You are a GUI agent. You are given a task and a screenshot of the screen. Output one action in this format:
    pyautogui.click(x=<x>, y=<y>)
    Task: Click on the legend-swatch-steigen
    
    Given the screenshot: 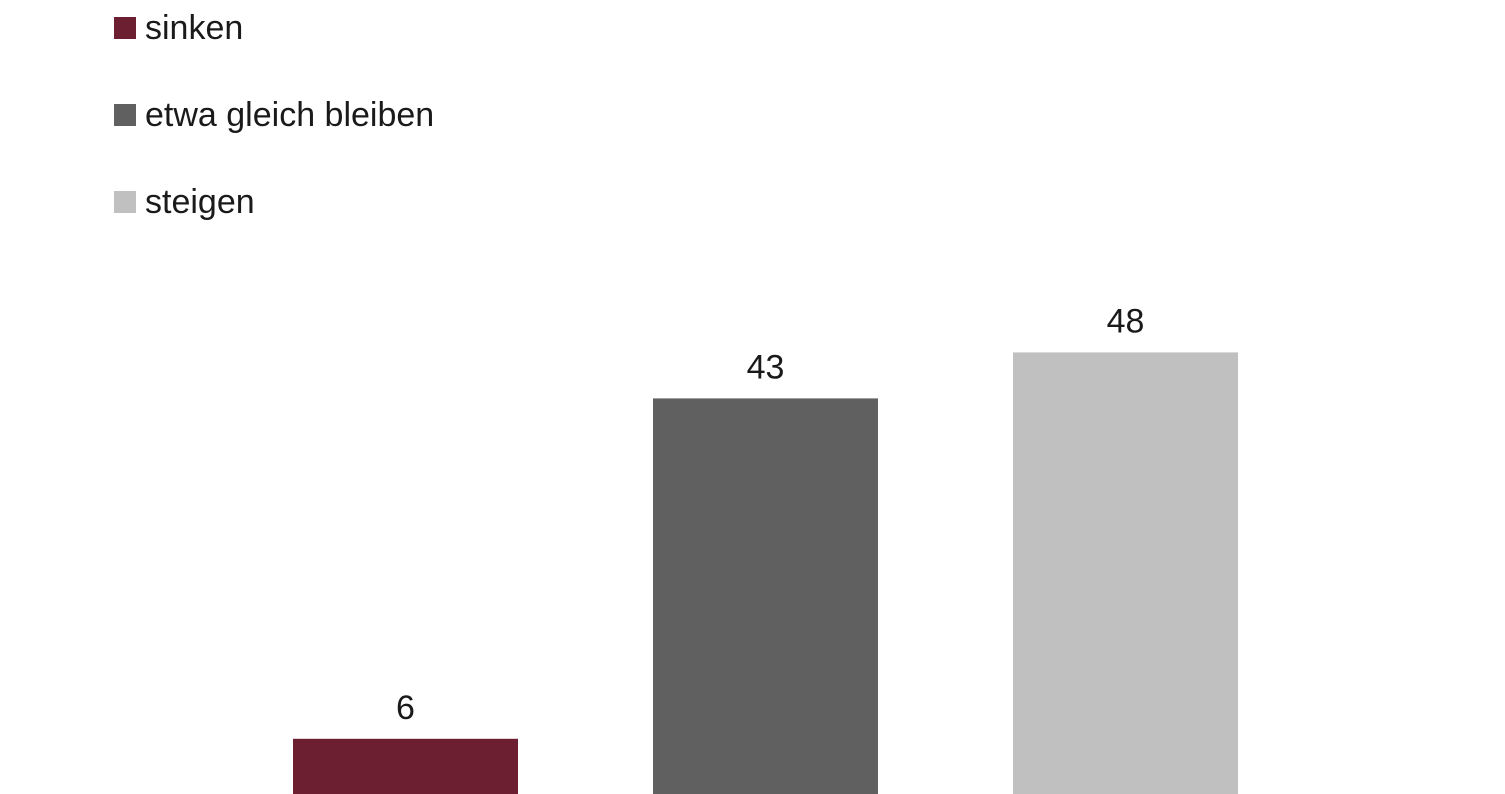 What is the action you would take?
    pyautogui.click(x=125, y=202)
    